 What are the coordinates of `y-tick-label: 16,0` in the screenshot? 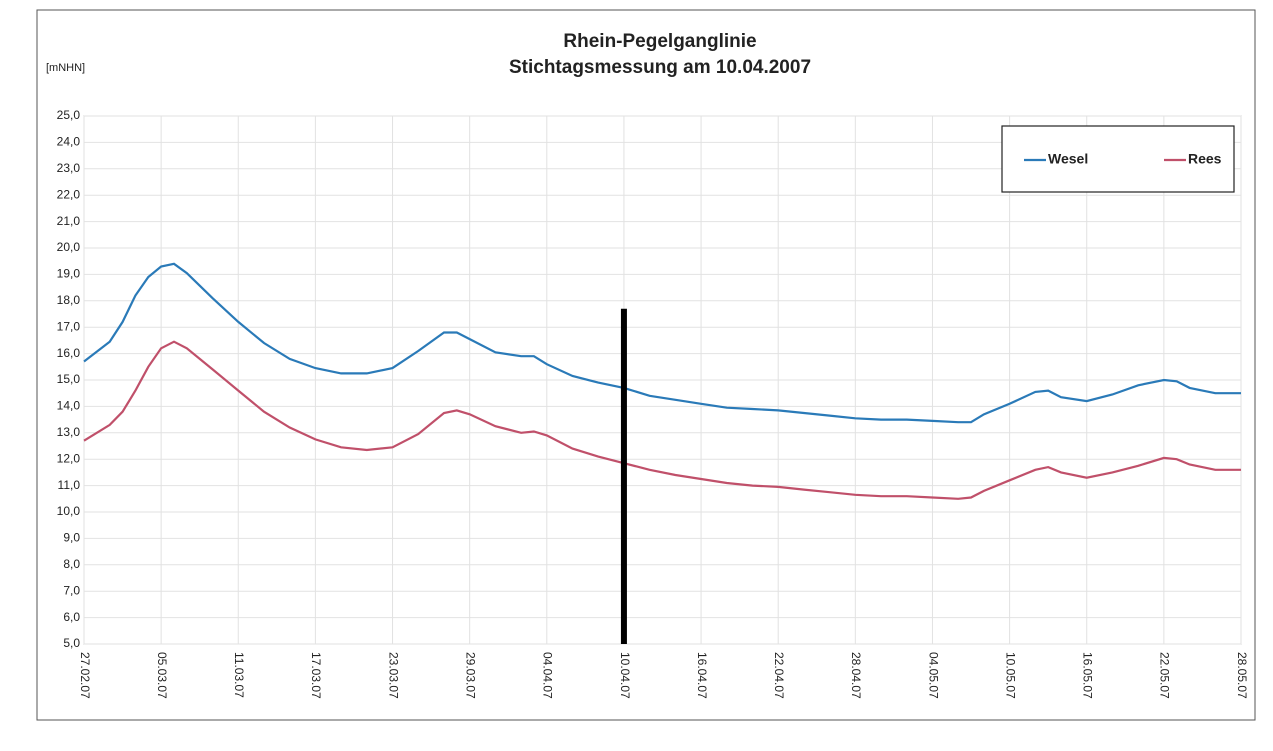 It's located at (69, 353).